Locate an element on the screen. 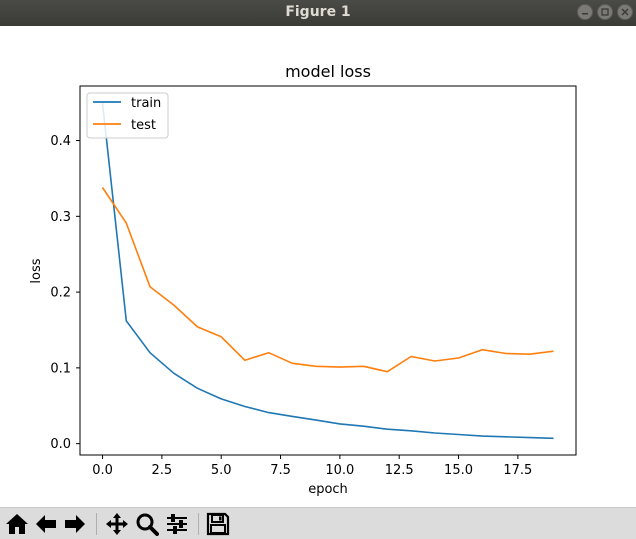 The image size is (636, 539). save-button is located at coordinates (218, 524).